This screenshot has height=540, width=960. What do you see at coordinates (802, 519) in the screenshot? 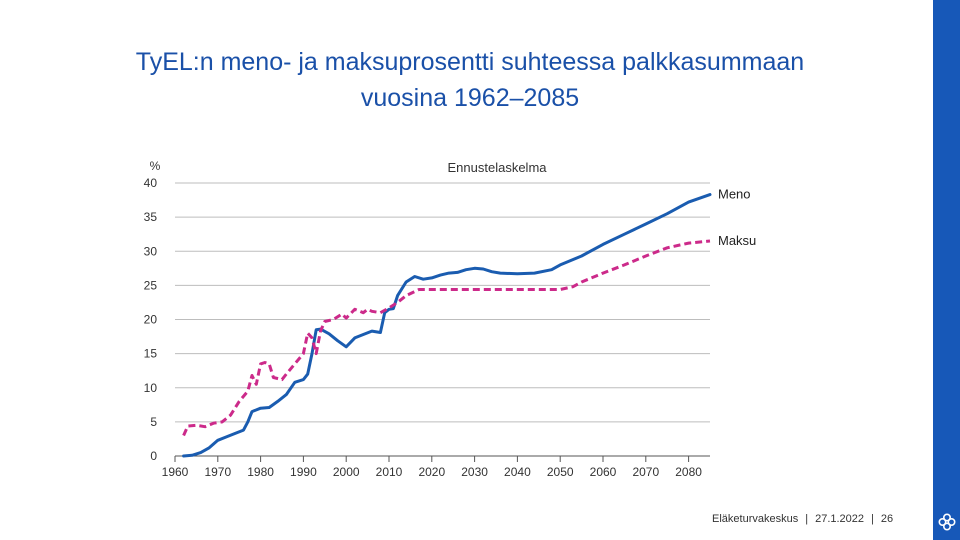
I see `footer: Eläketurvakeskus | 27.1.2022 | 26` at bounding box center [802, 519].